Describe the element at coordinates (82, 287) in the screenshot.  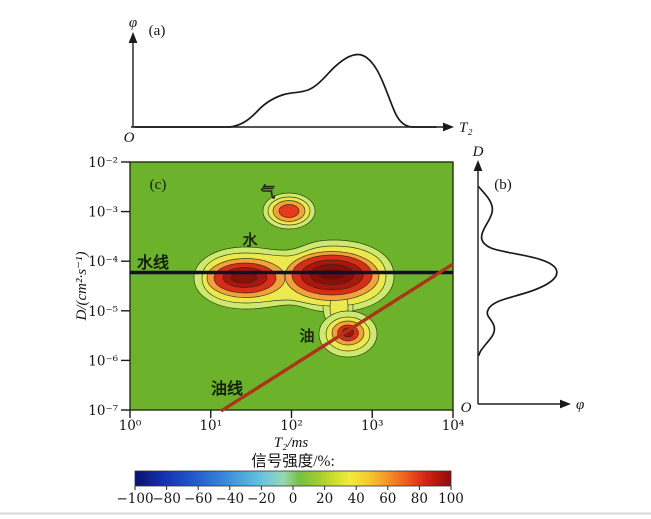
I see `panel-c-y-axis-label: D/(cm²·s⁻¹)` at that location.